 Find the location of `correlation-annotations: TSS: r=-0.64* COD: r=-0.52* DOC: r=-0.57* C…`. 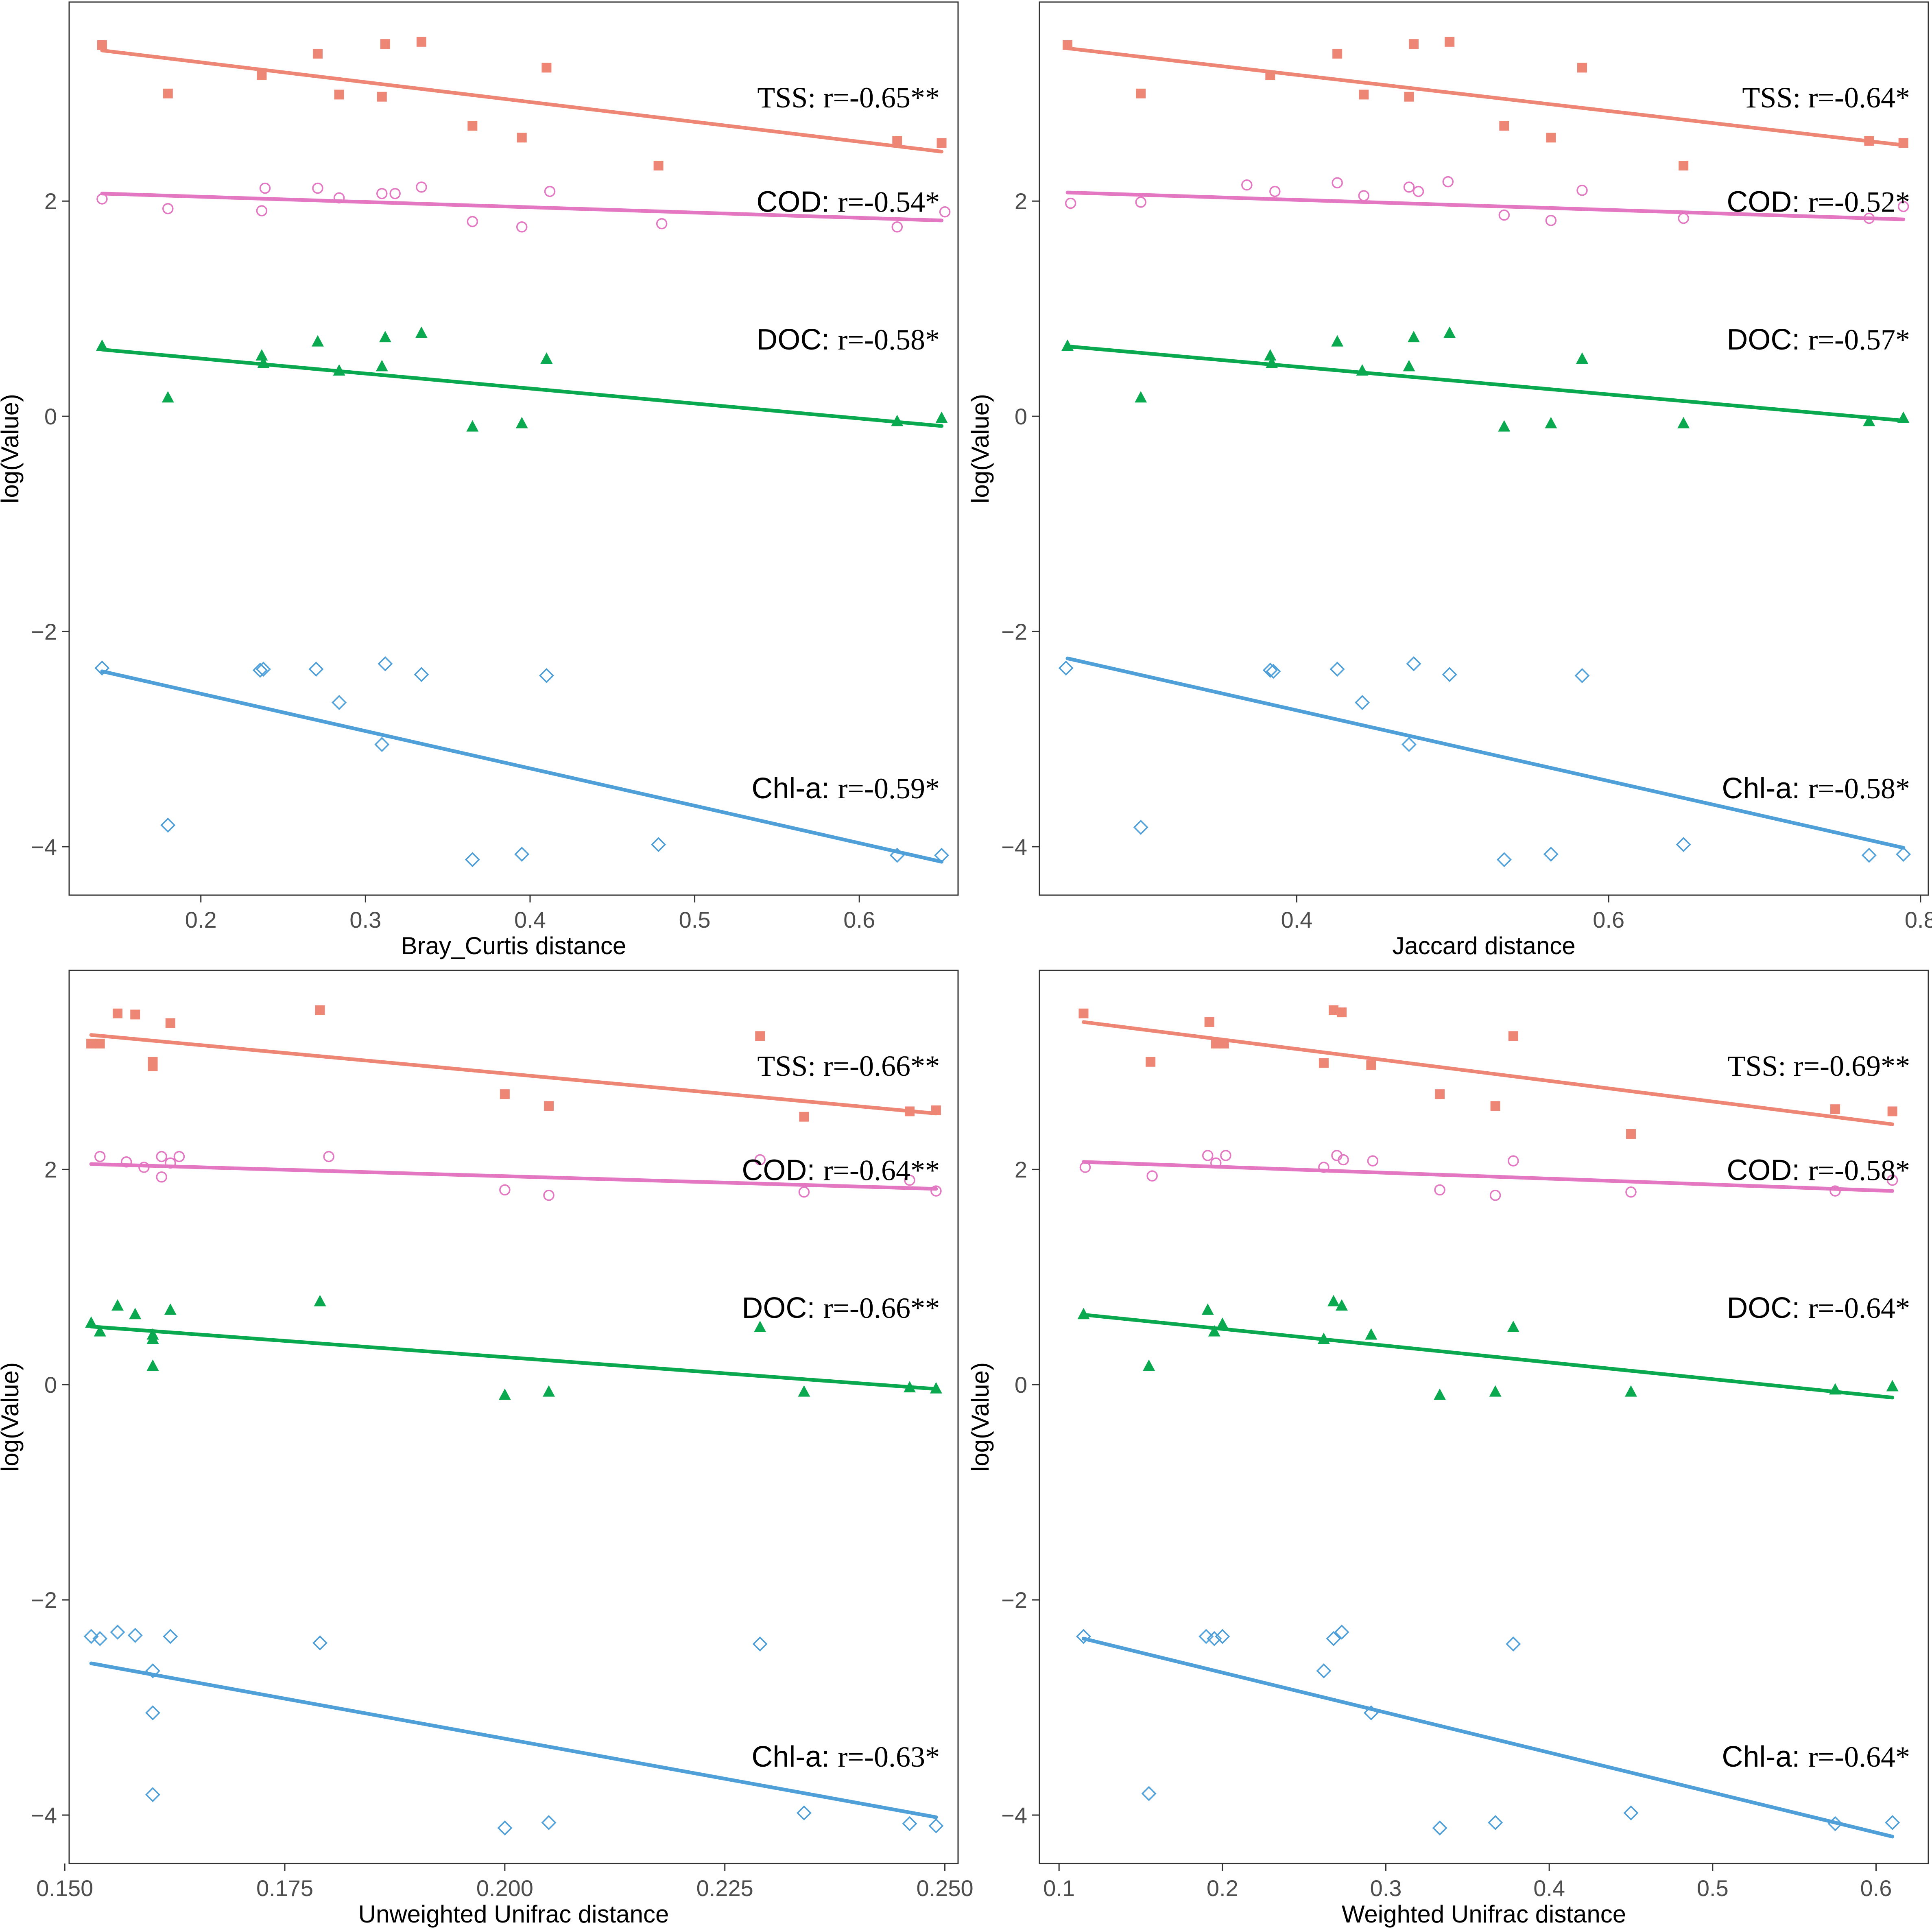

correlation-annotations: TSS: r=-0.64* COD: r=-0.52* DOC: r=-0.57* C… is located at coordinates (1816, 443).